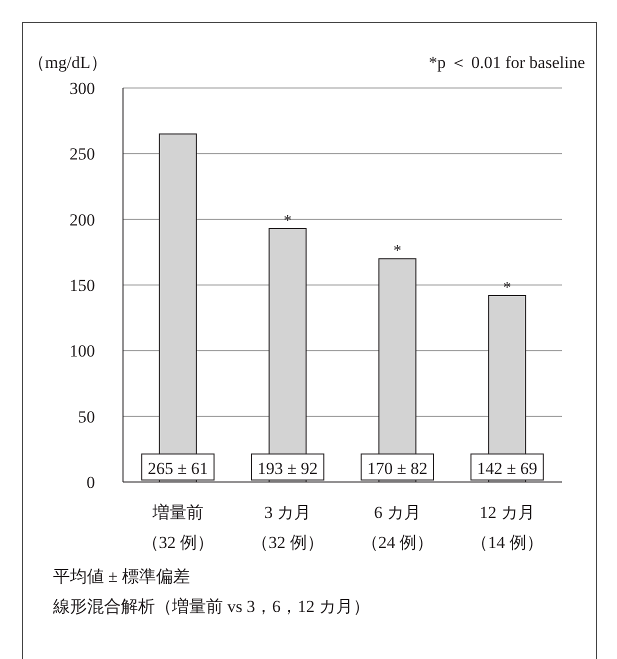  Describe the element at coordinates (82, 154) in the screenshot. I see `y-tick-label: 250` at that location.